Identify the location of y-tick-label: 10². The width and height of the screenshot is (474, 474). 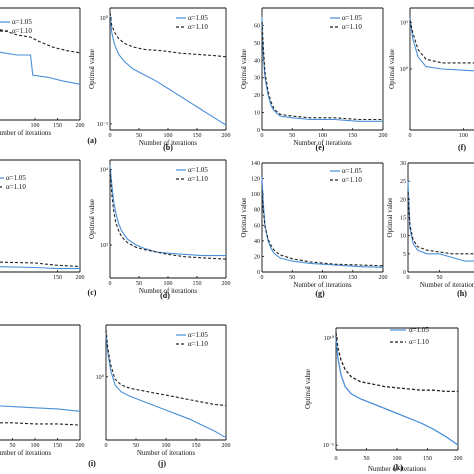
(104, 246).